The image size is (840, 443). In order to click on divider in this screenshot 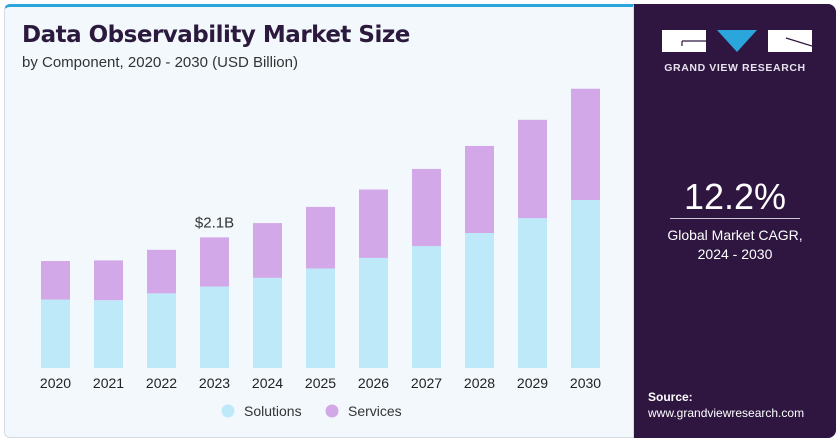, I will do `click(735, 218)`.